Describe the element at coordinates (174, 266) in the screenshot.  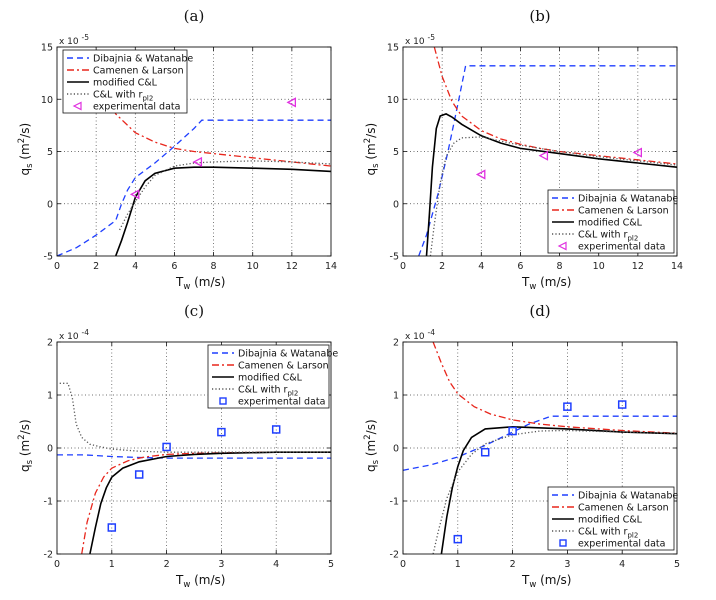
I see `x-tick-label: 6` at that location.